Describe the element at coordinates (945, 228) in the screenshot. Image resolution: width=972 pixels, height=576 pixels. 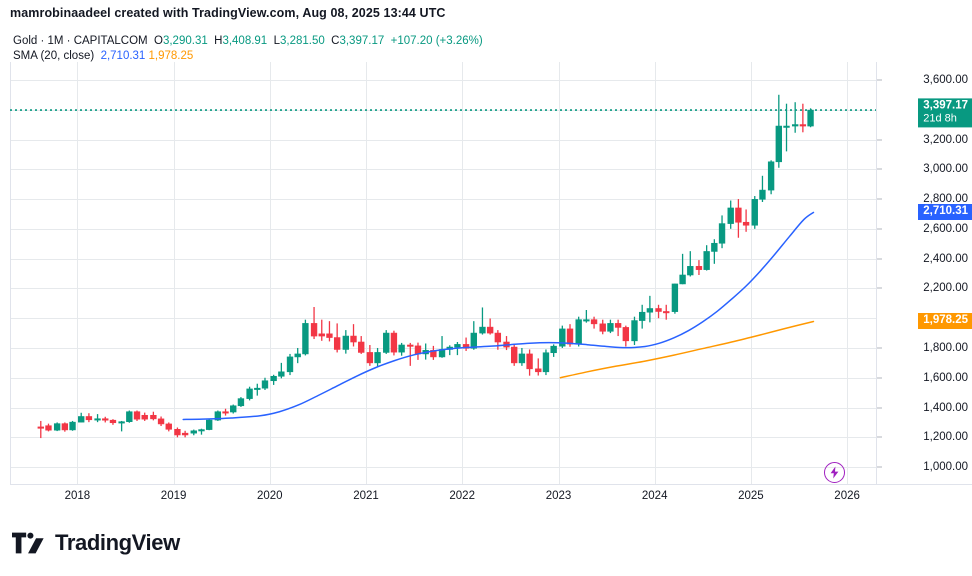
I see `price-tick-label: 2,600.00` at that location.